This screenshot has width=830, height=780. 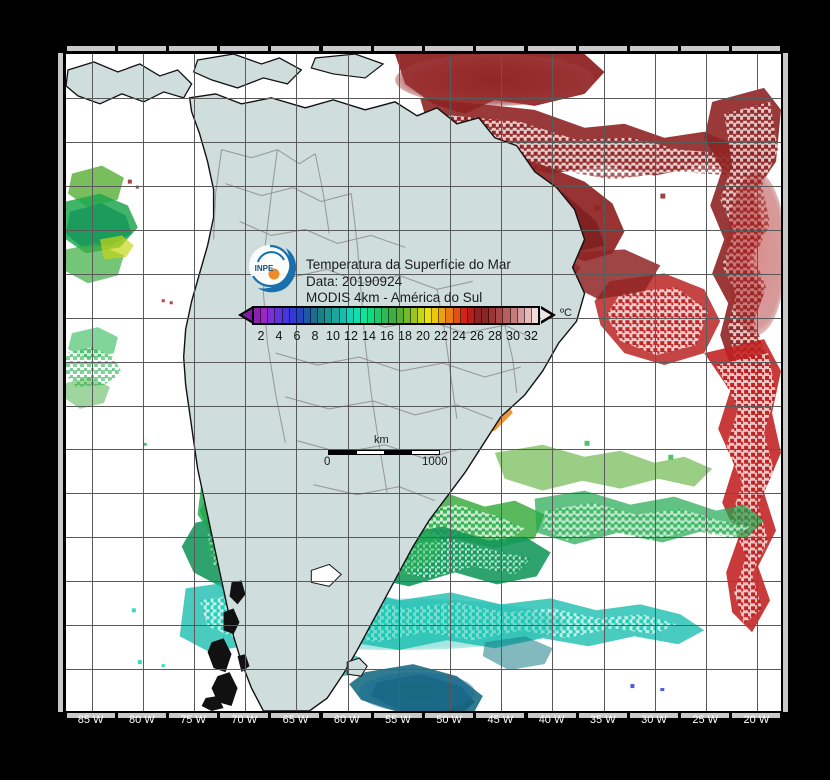 What do you see at coordinates (441, 336) in the screenshot?
I see `colorbar-tick-label: 22` at bounding box center [441, 336].